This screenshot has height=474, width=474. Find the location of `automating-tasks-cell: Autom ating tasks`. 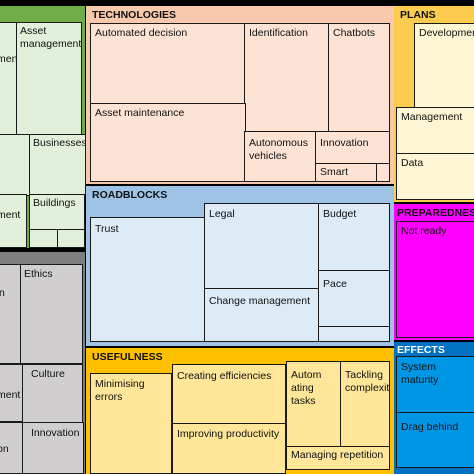

automating-tasks-cell: Autom ating tasks is located at coordinates (314, 404).